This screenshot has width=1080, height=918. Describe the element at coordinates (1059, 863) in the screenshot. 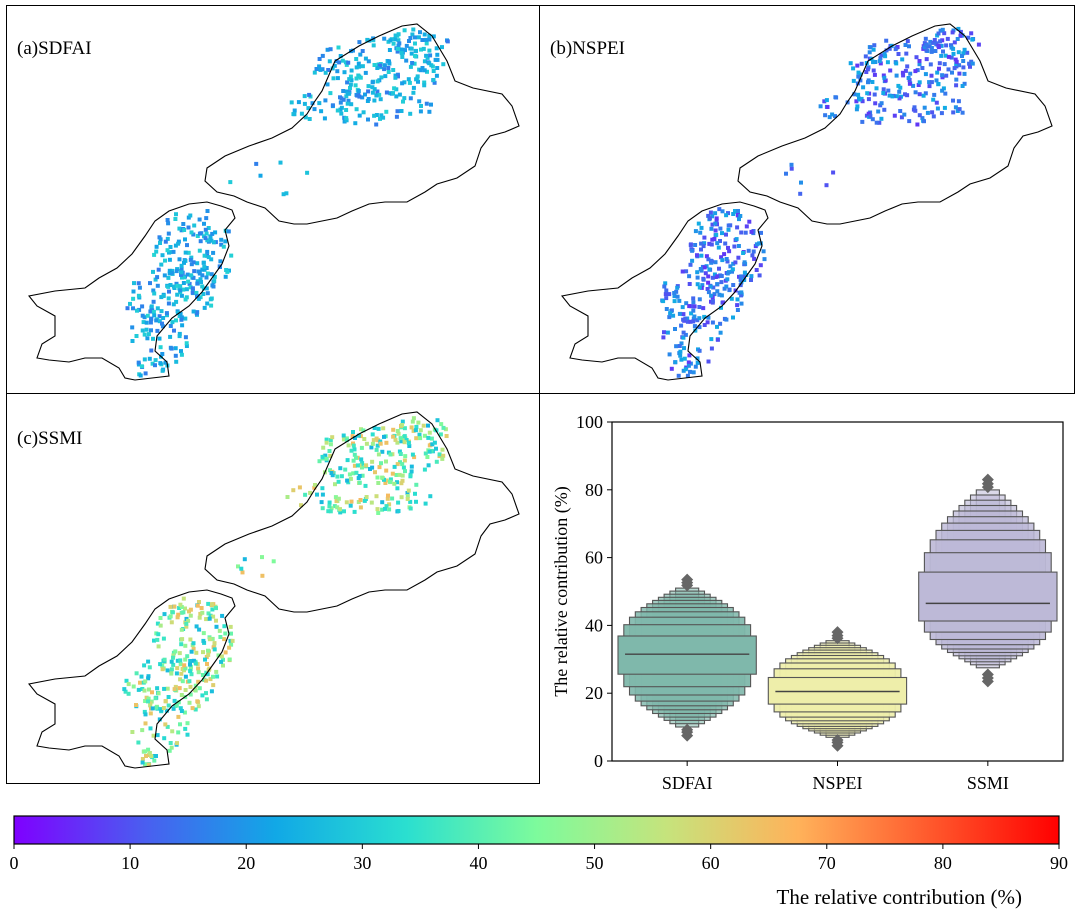

I see `colorbar-tick-label: 90` at that location.